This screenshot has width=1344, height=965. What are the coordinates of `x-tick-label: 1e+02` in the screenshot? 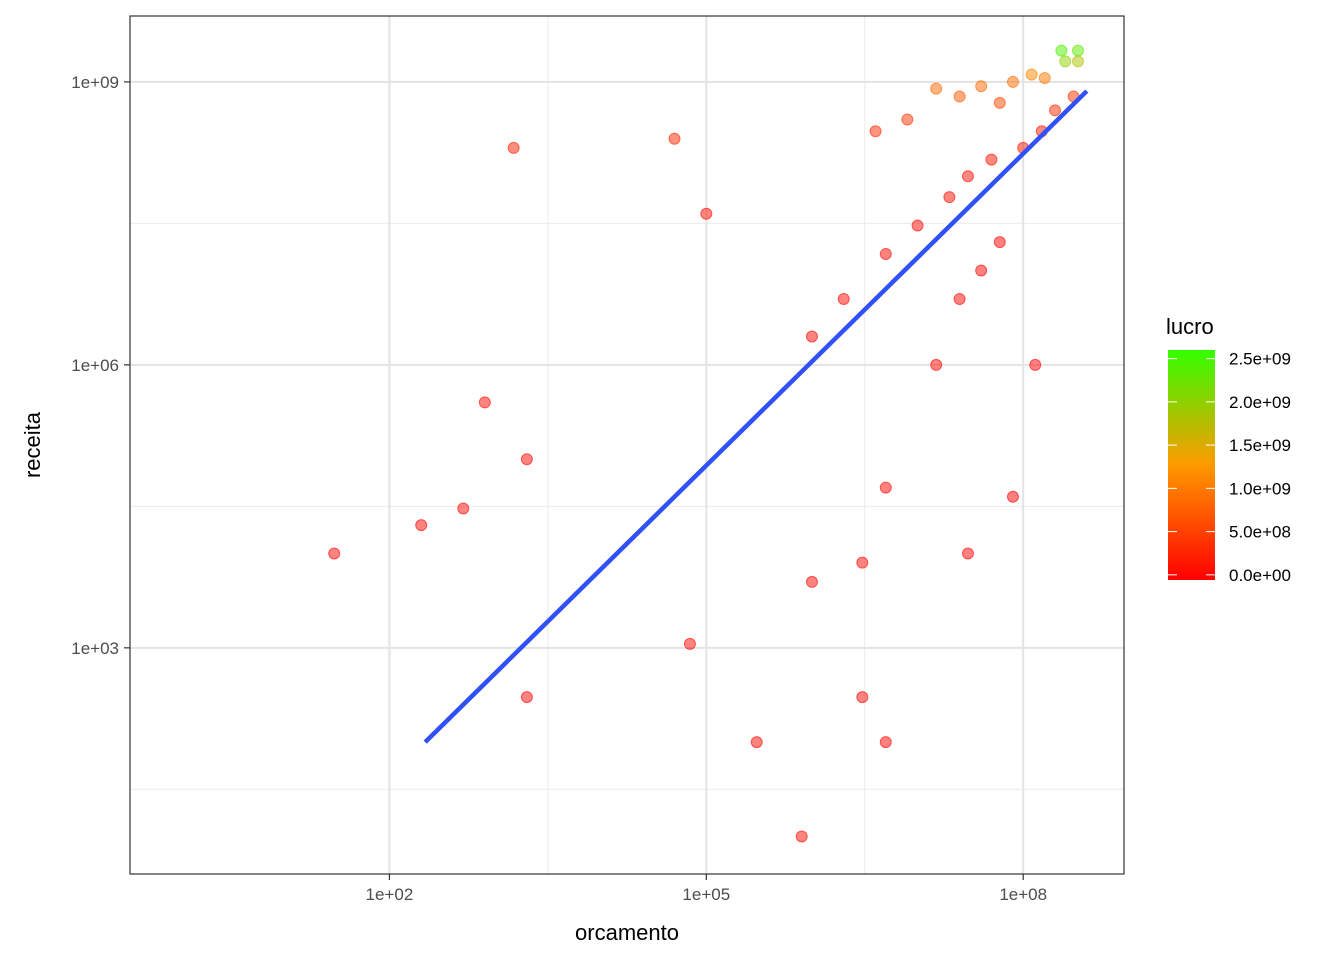 It's located at (390, 894).